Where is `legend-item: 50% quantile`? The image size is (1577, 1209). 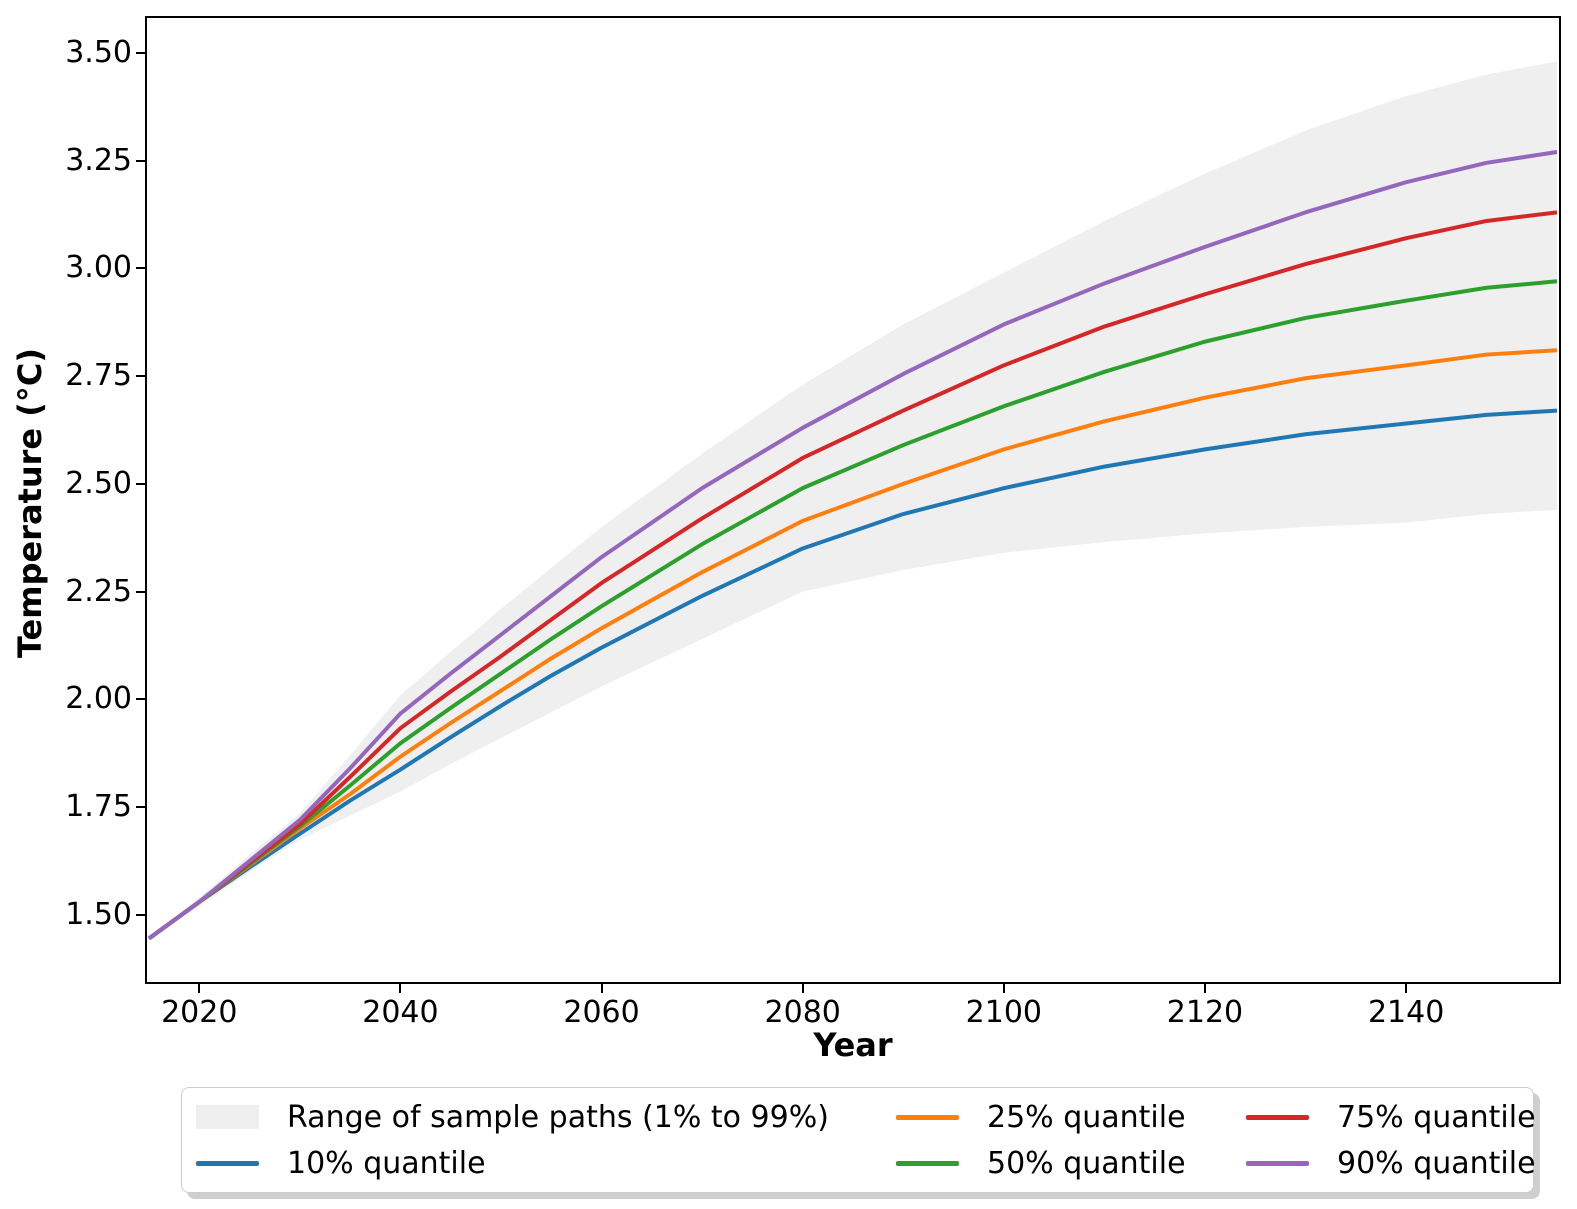 legend-item: 50% quantile is located at coordinates (1071, 1163).